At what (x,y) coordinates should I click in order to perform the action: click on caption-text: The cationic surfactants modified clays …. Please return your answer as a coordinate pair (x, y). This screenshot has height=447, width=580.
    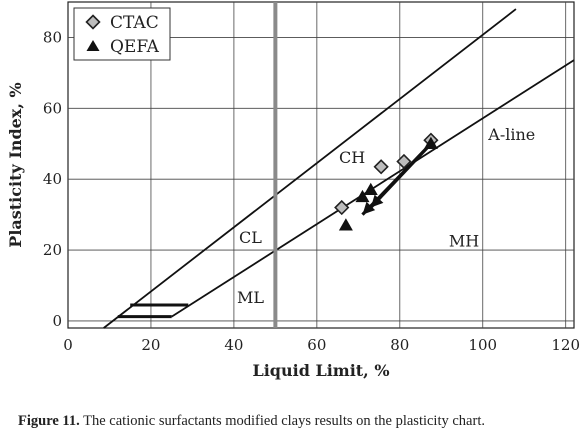
    Looking at the image, I should click on (282, 421).